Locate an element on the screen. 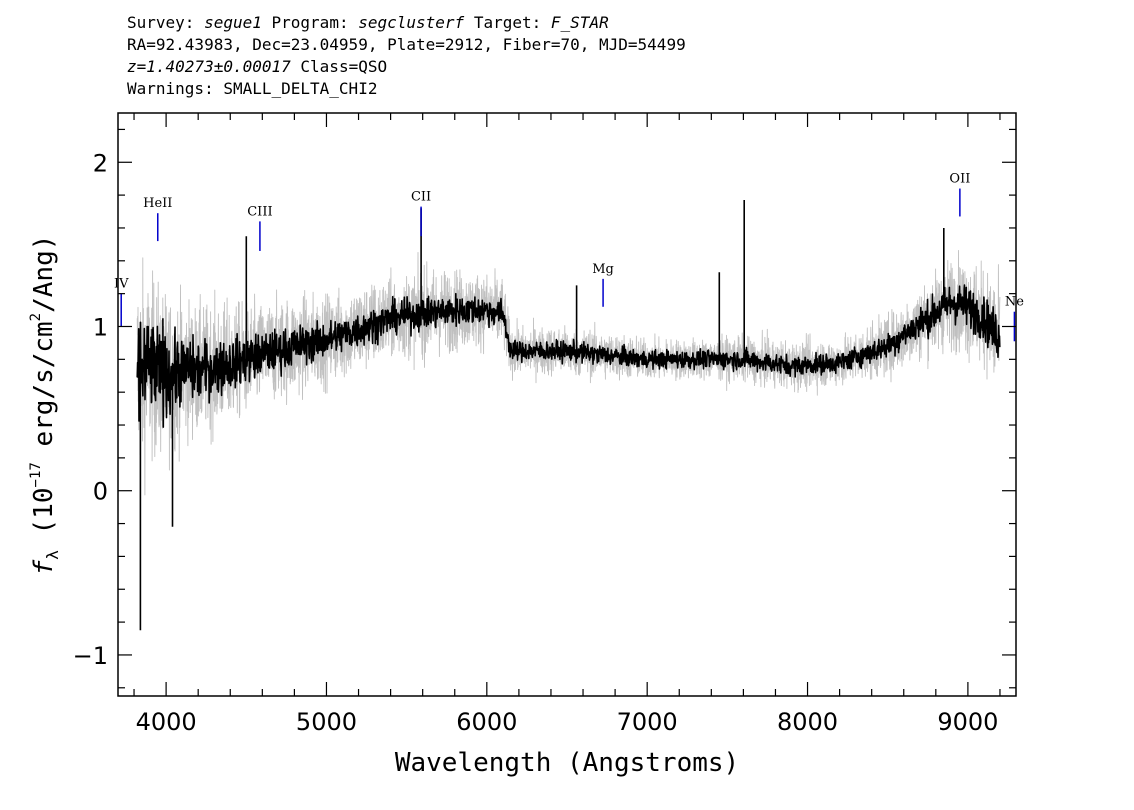  survey-value: segue1 is located at coordinates (233, 22).